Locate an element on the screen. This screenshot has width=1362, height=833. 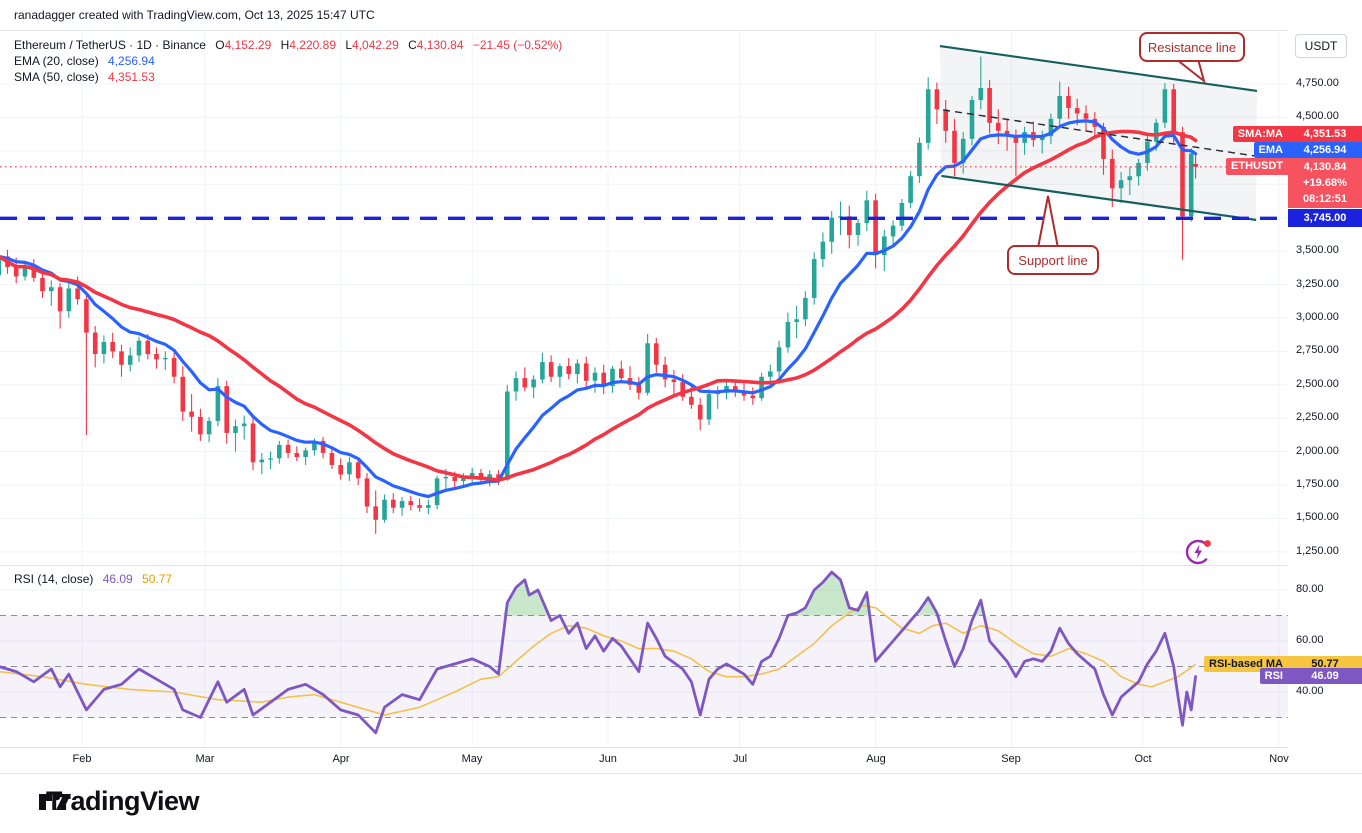
ohlc-high-value: 4,220.89 is located at coordinates (313, 45).